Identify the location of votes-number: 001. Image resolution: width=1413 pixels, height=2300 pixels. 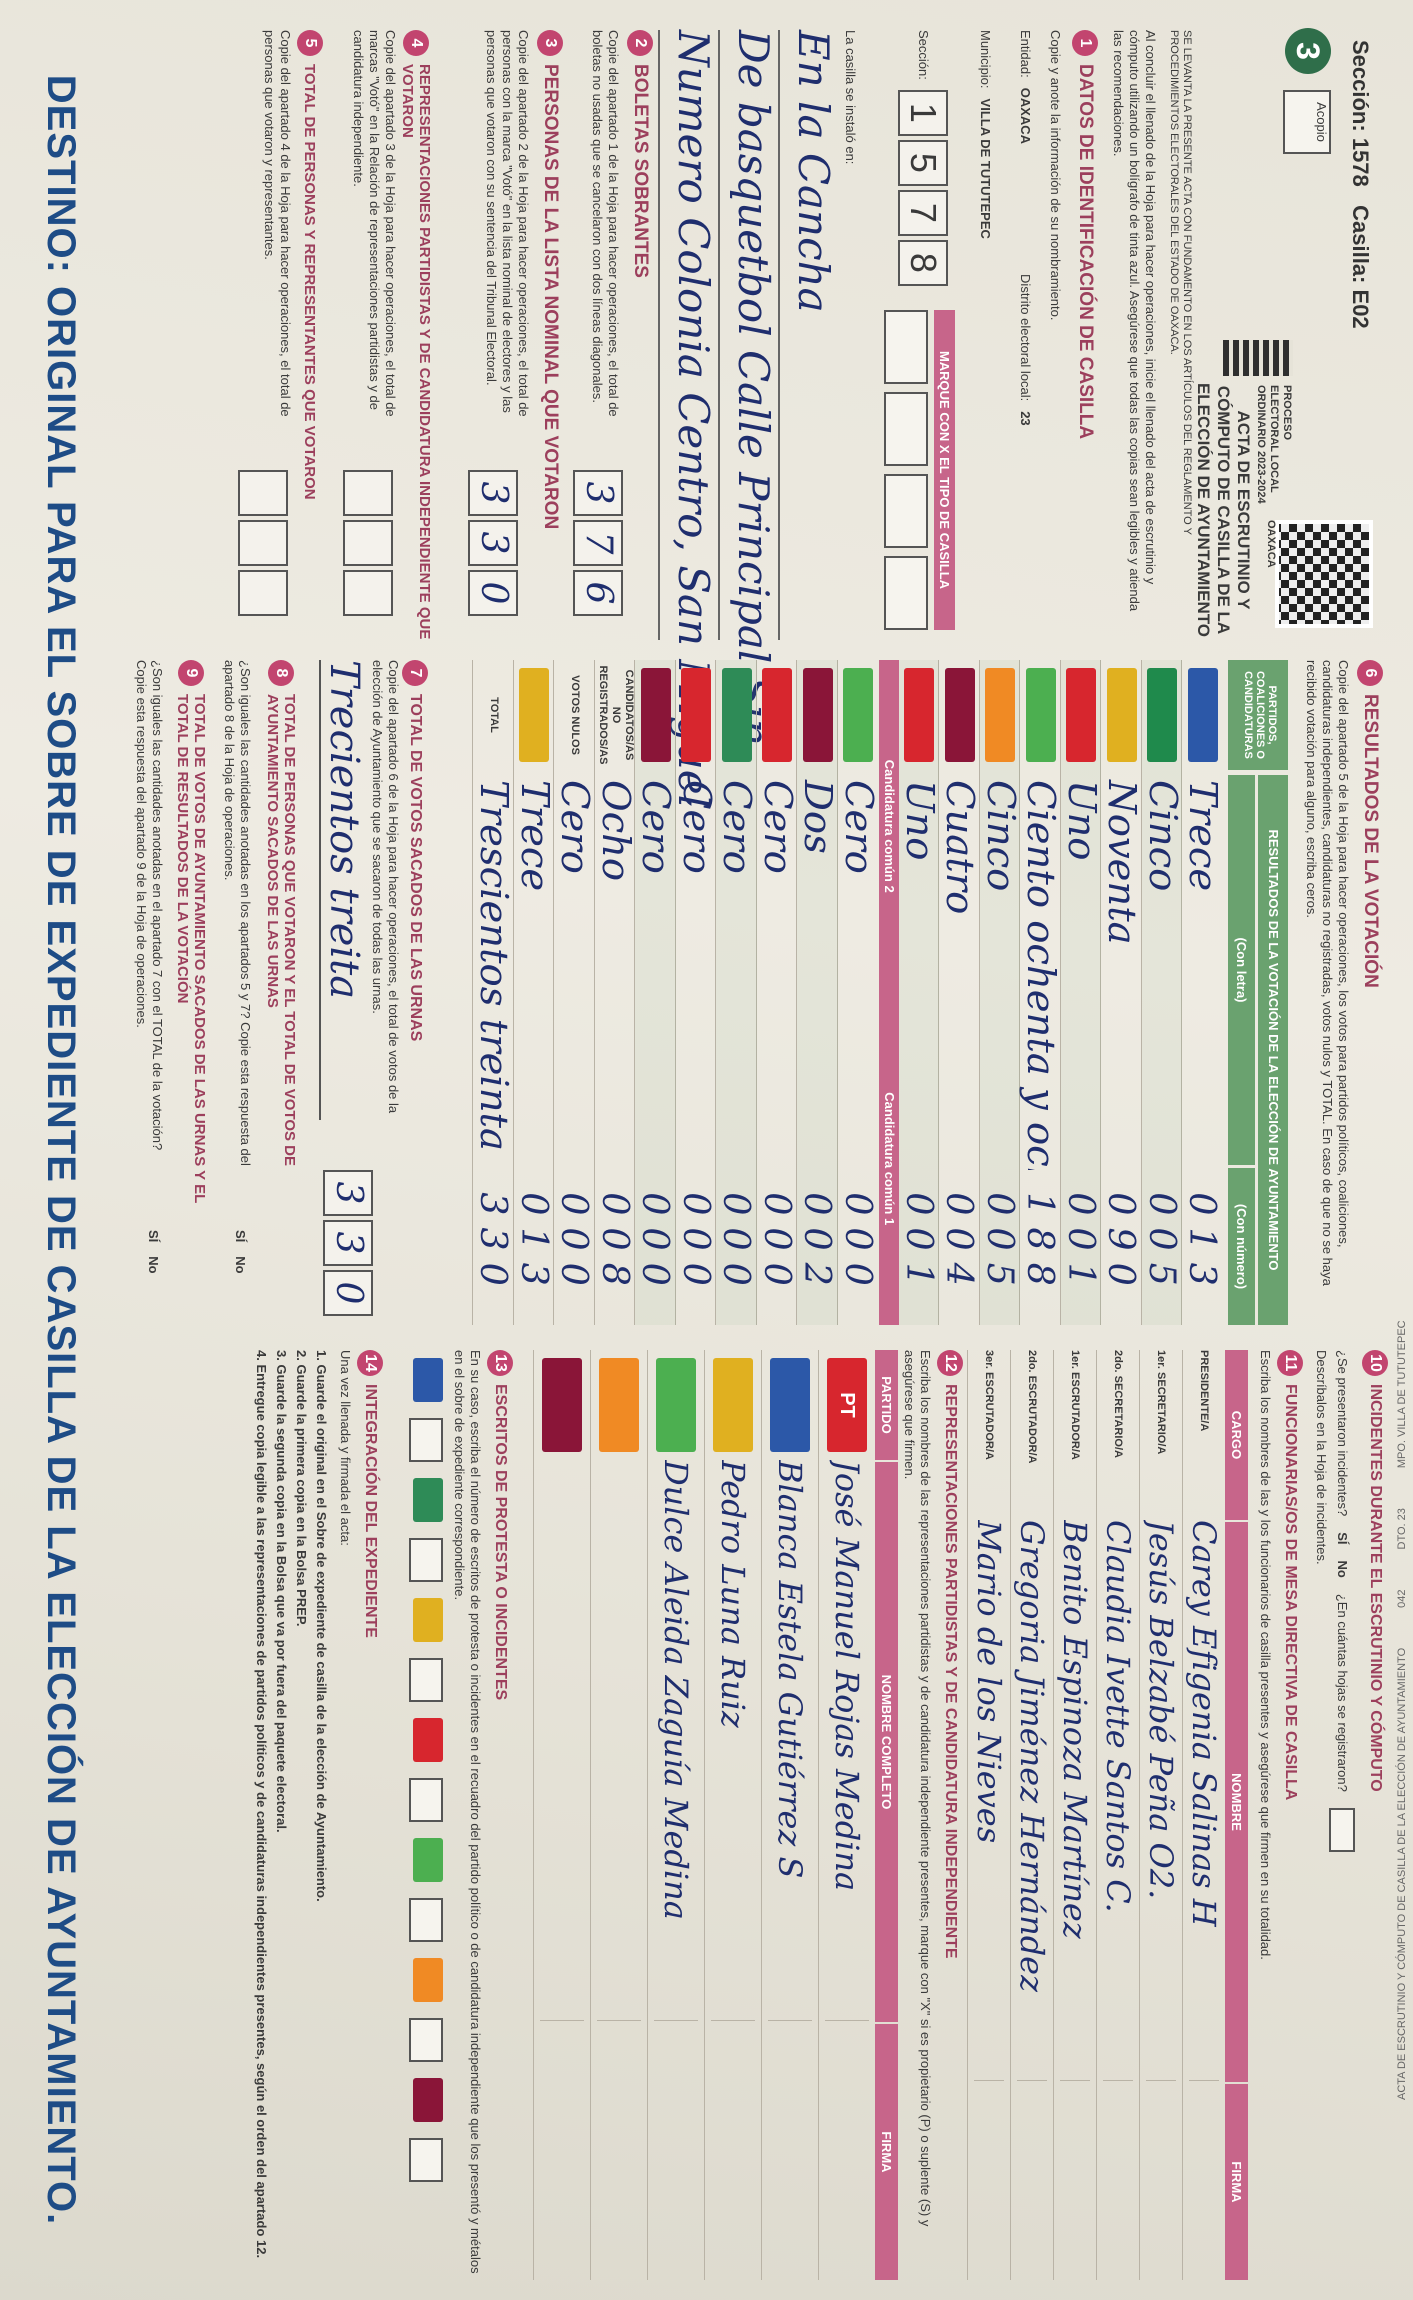
(919, 1245).